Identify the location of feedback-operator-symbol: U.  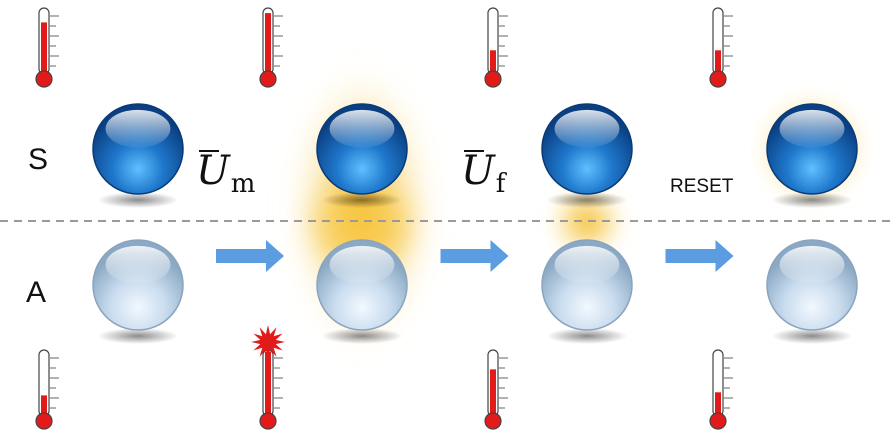
(478, 171).